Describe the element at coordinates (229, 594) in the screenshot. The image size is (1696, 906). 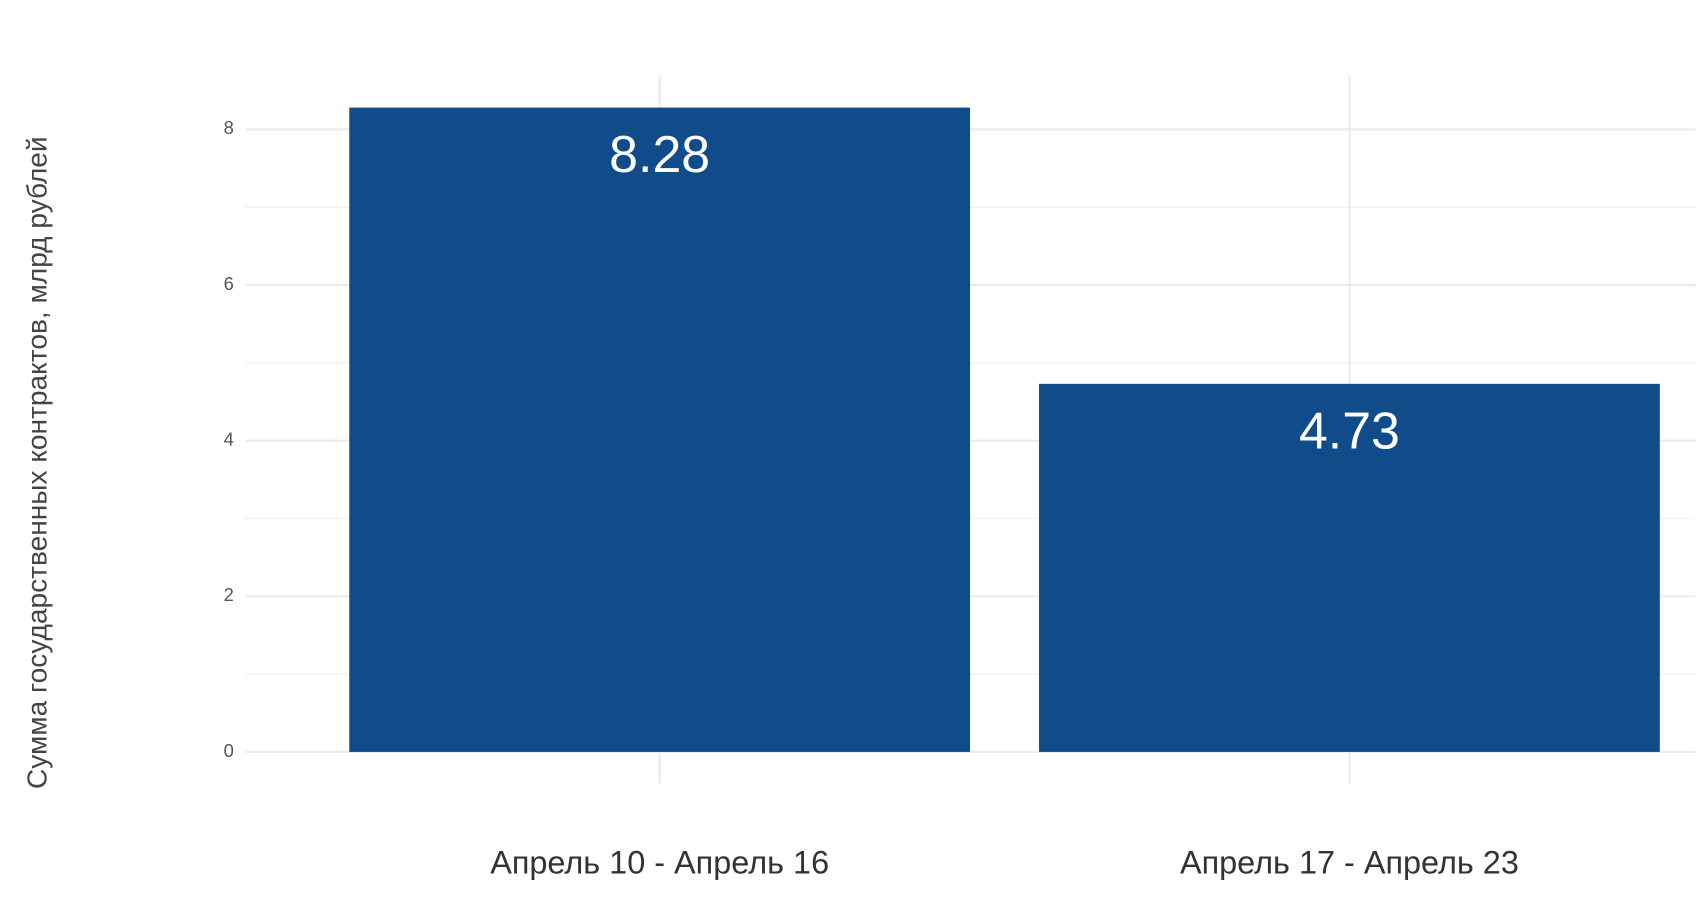
I see `y-tick-label: 2` at that location.